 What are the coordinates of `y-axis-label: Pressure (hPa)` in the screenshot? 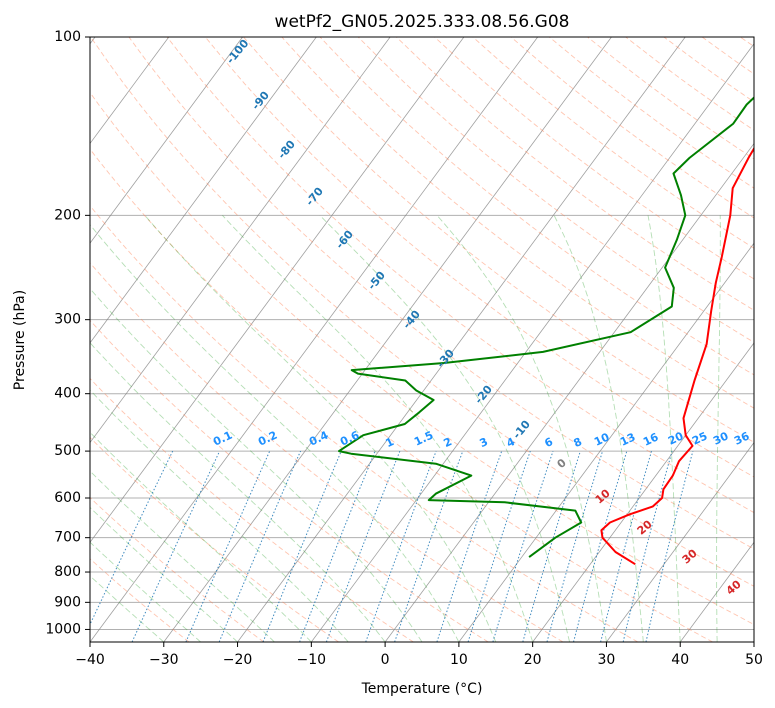 It's located at (20, 340).